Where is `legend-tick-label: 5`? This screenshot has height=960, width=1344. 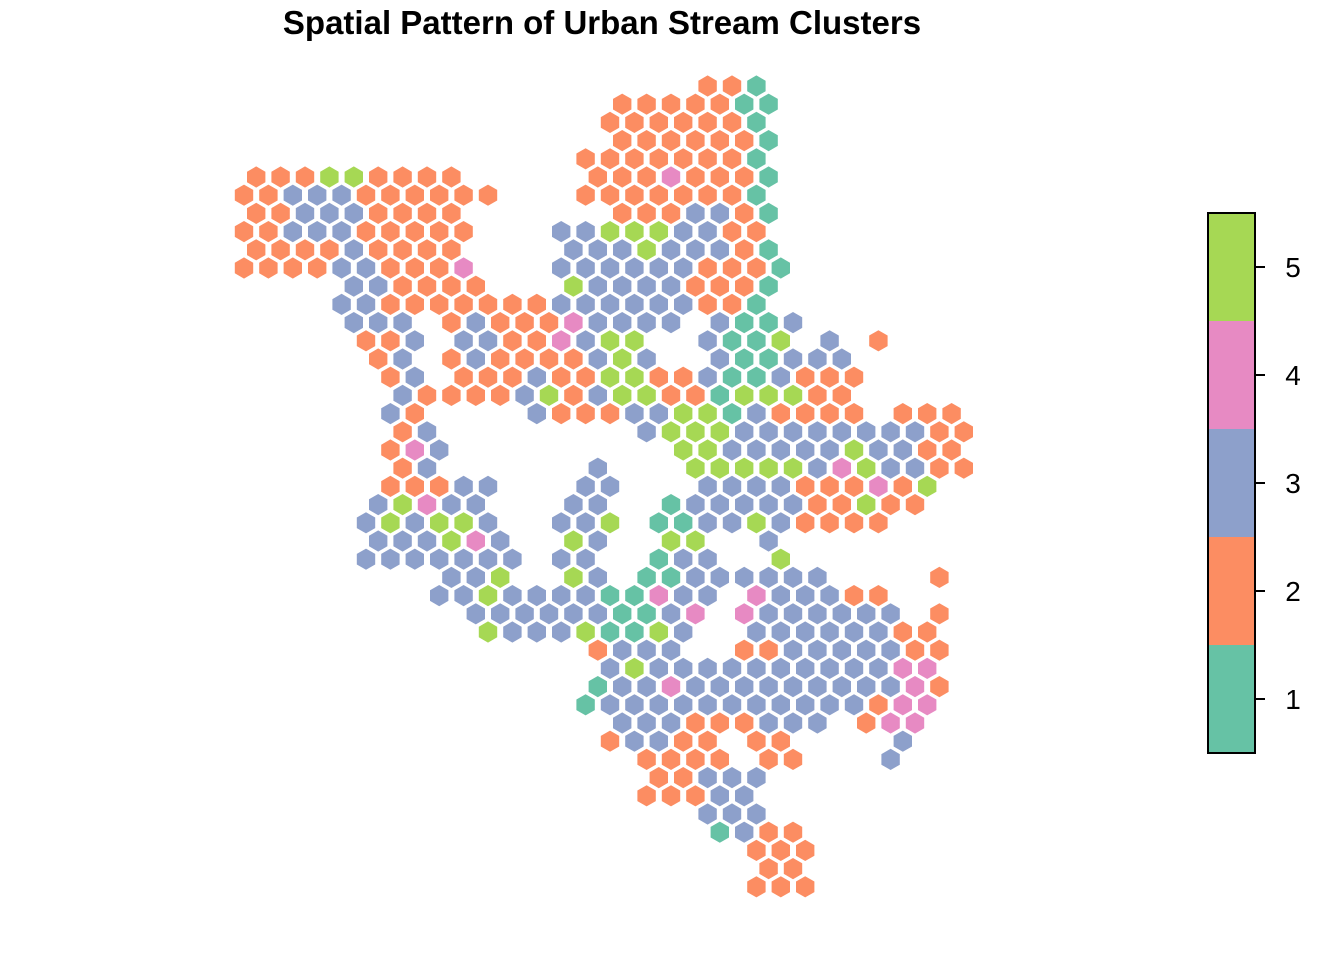
legend-tick-label: 5 is located at coordinates (1293, 267).